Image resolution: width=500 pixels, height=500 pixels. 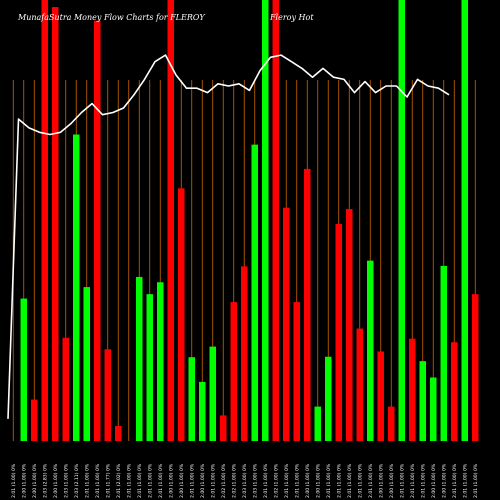 I want to click on chart-title: MunafaSutra Money Flow Charts for FLEROY, so click(x=111, y=17).